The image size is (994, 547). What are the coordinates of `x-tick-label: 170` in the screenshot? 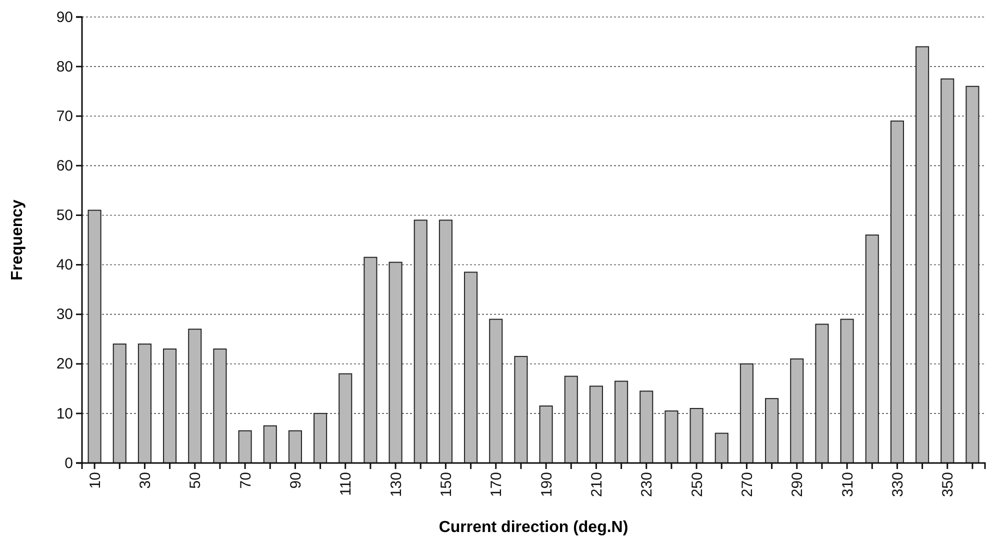 It's located at (497, 485).